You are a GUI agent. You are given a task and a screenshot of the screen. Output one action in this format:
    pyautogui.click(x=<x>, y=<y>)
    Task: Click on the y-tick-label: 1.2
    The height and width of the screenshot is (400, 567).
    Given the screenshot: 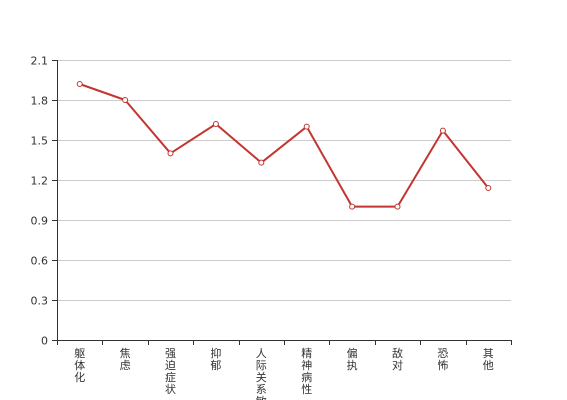 What is the action you would take?
    pyautogui.click(x=40, y=181)
    